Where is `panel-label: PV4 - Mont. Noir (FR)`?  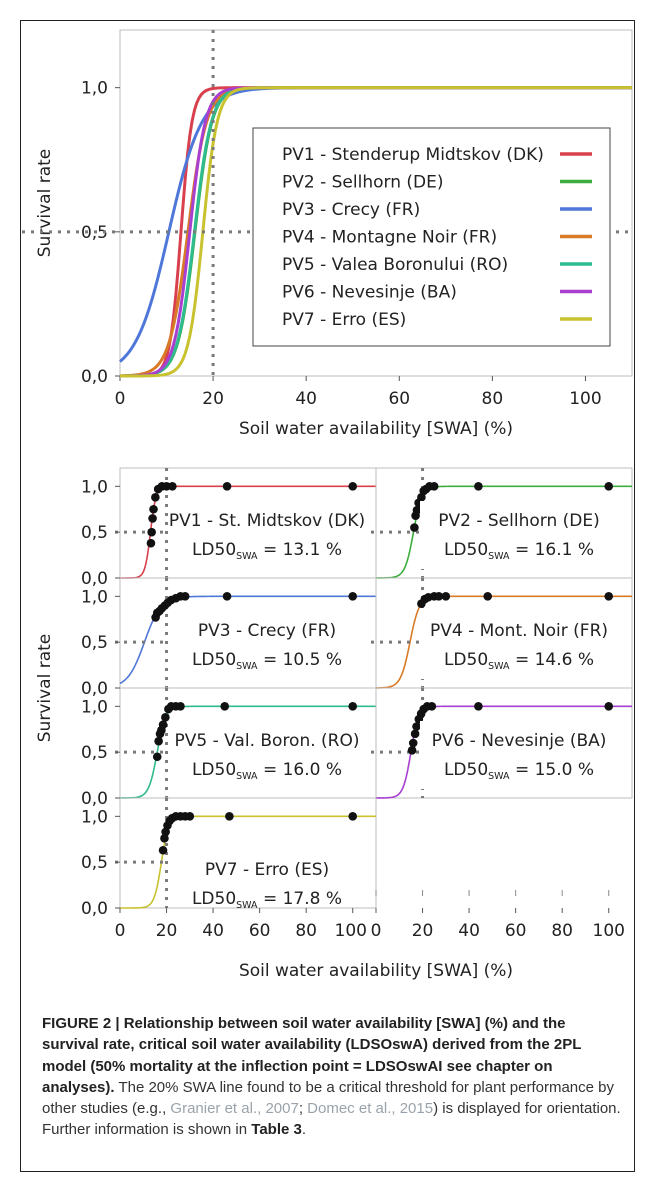
panel-label: PV4 - Mont. Noir (FR) is located at coordinates (519, 631).